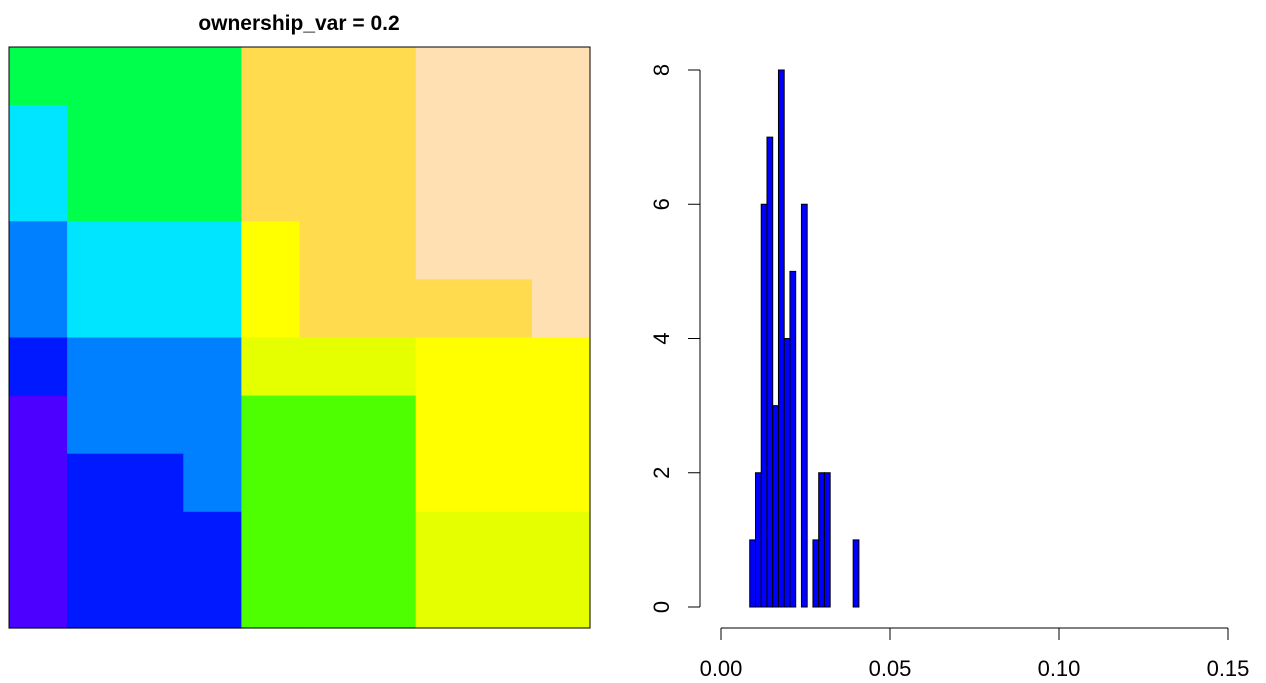 This screenshot has width=1266, height=683. What do you see at coordinates (661, 70) in the screenshot?
I see `y-tick-label: 8` at bounding box center [661, 70].